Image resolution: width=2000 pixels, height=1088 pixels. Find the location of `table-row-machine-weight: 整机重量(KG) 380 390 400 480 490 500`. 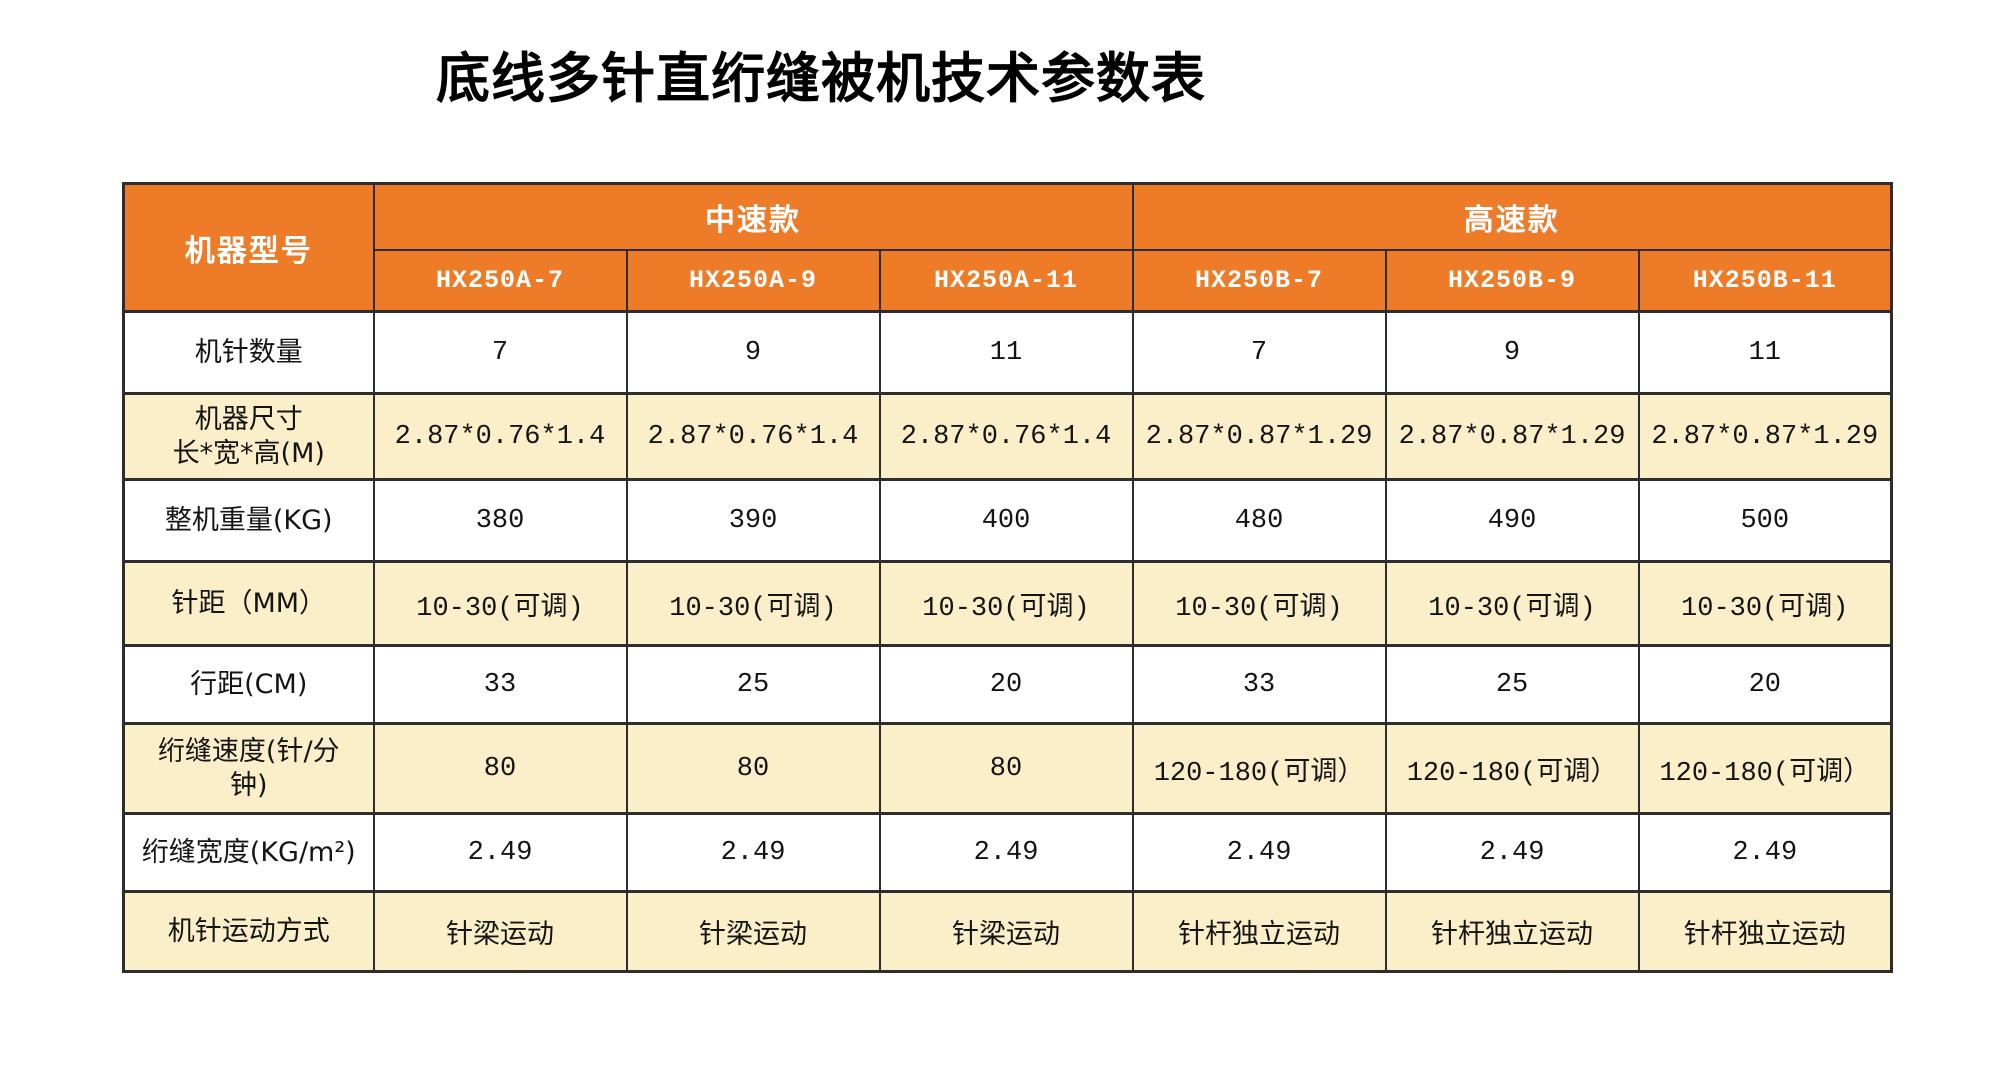

table-row-machine-weight: 整机重量(KG) 380 390 400 480 490 500 is located at coordinates (1007, 520).